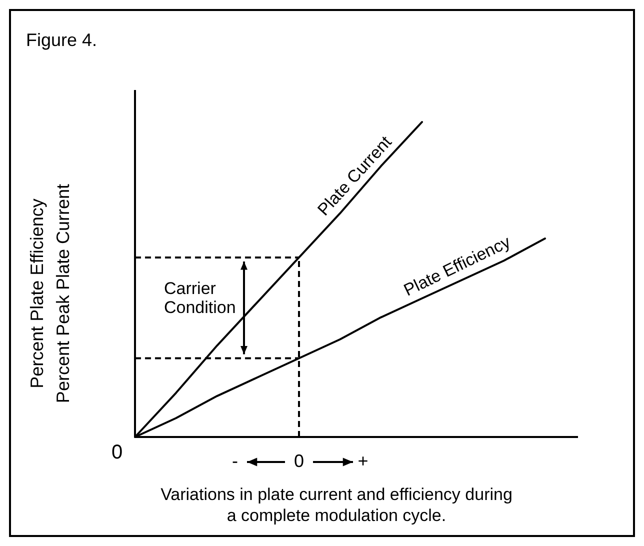 This screenshot has height=546, width=644. I want to click on x-axis-title: Variations in plate current and efficiency during a complete modulation cycle., so click(336, 505).